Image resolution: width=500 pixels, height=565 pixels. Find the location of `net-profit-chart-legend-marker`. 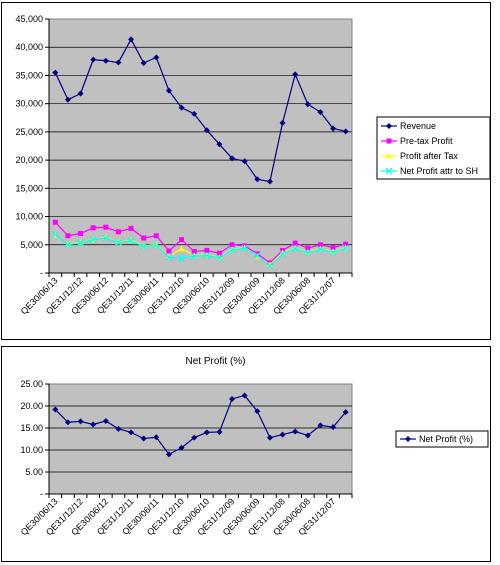

net-profit-chart-legend-marker is located at coordinates (408, 439).